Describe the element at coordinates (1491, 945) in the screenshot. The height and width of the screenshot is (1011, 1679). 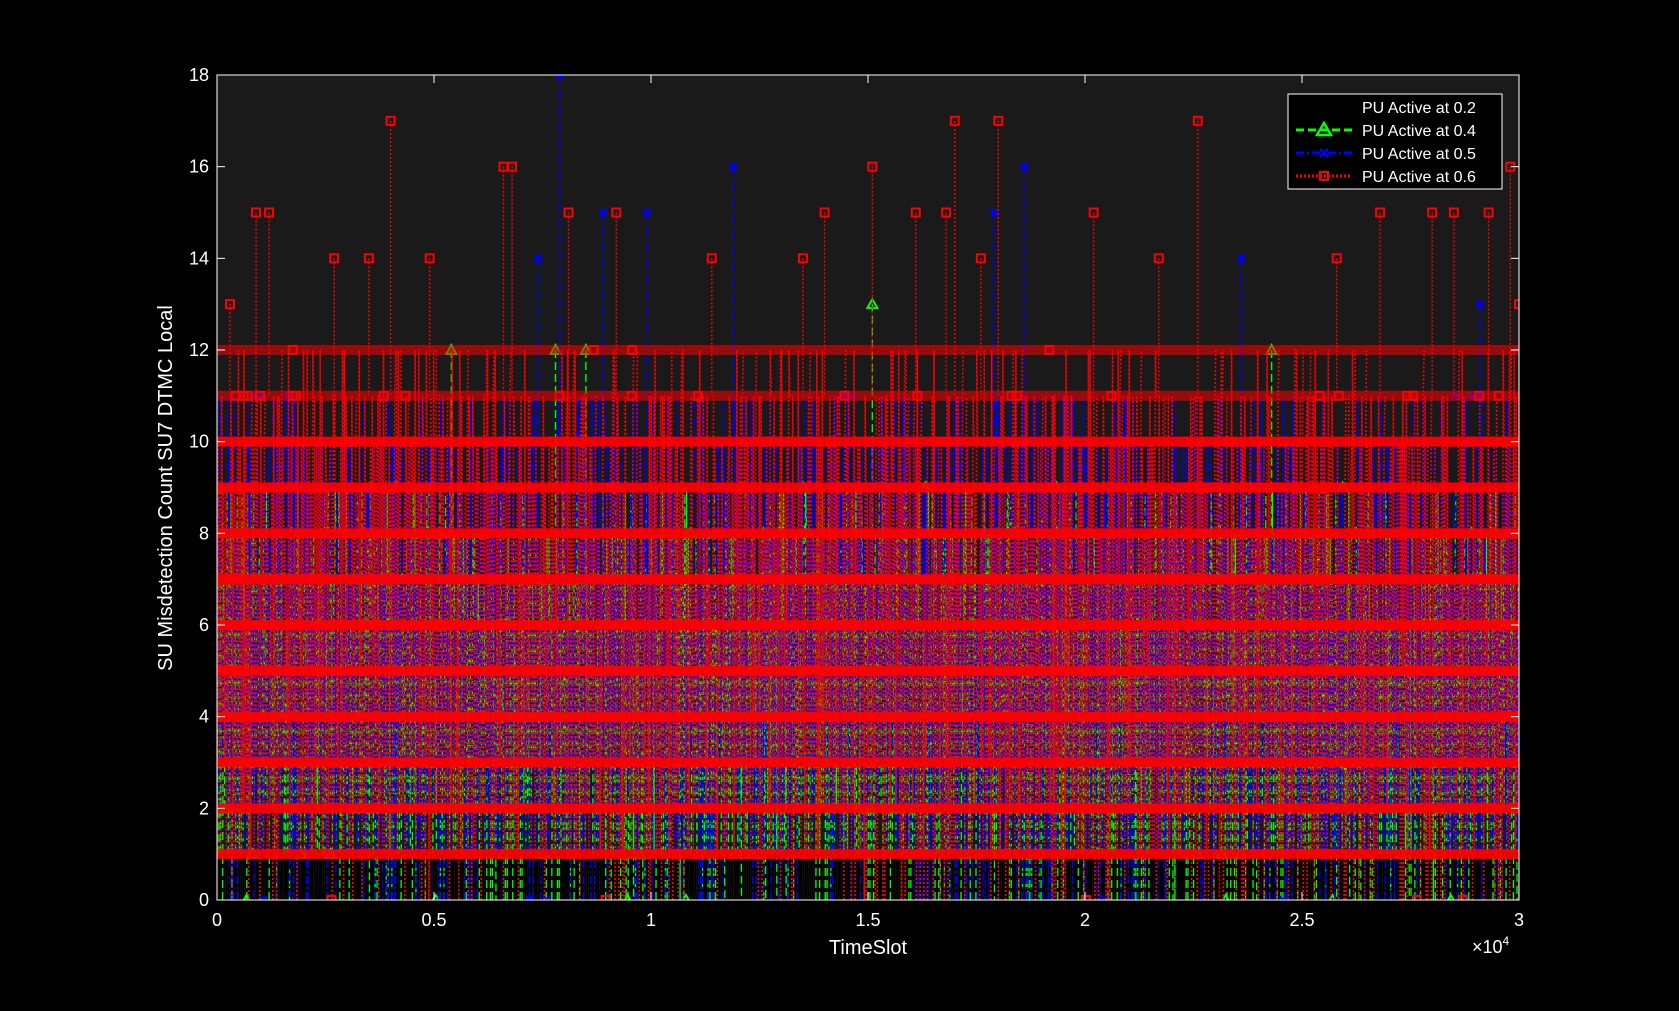
I see `x-axis-exponent: ×10⁴` at that location.